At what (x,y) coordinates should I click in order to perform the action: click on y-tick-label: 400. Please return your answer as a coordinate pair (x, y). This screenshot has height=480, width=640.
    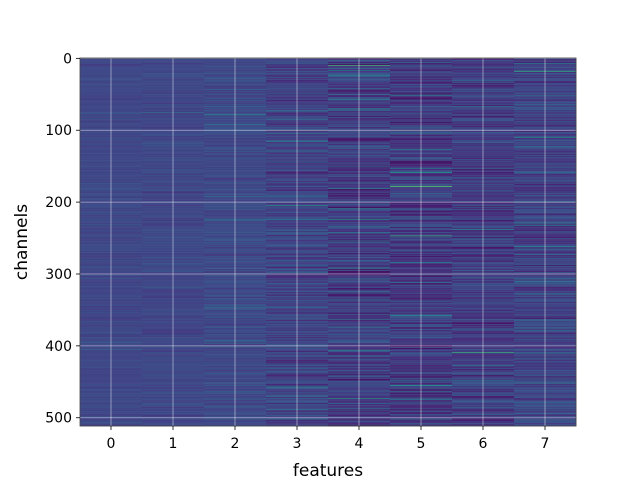
    Looking at the image, I should click on (58, 347).